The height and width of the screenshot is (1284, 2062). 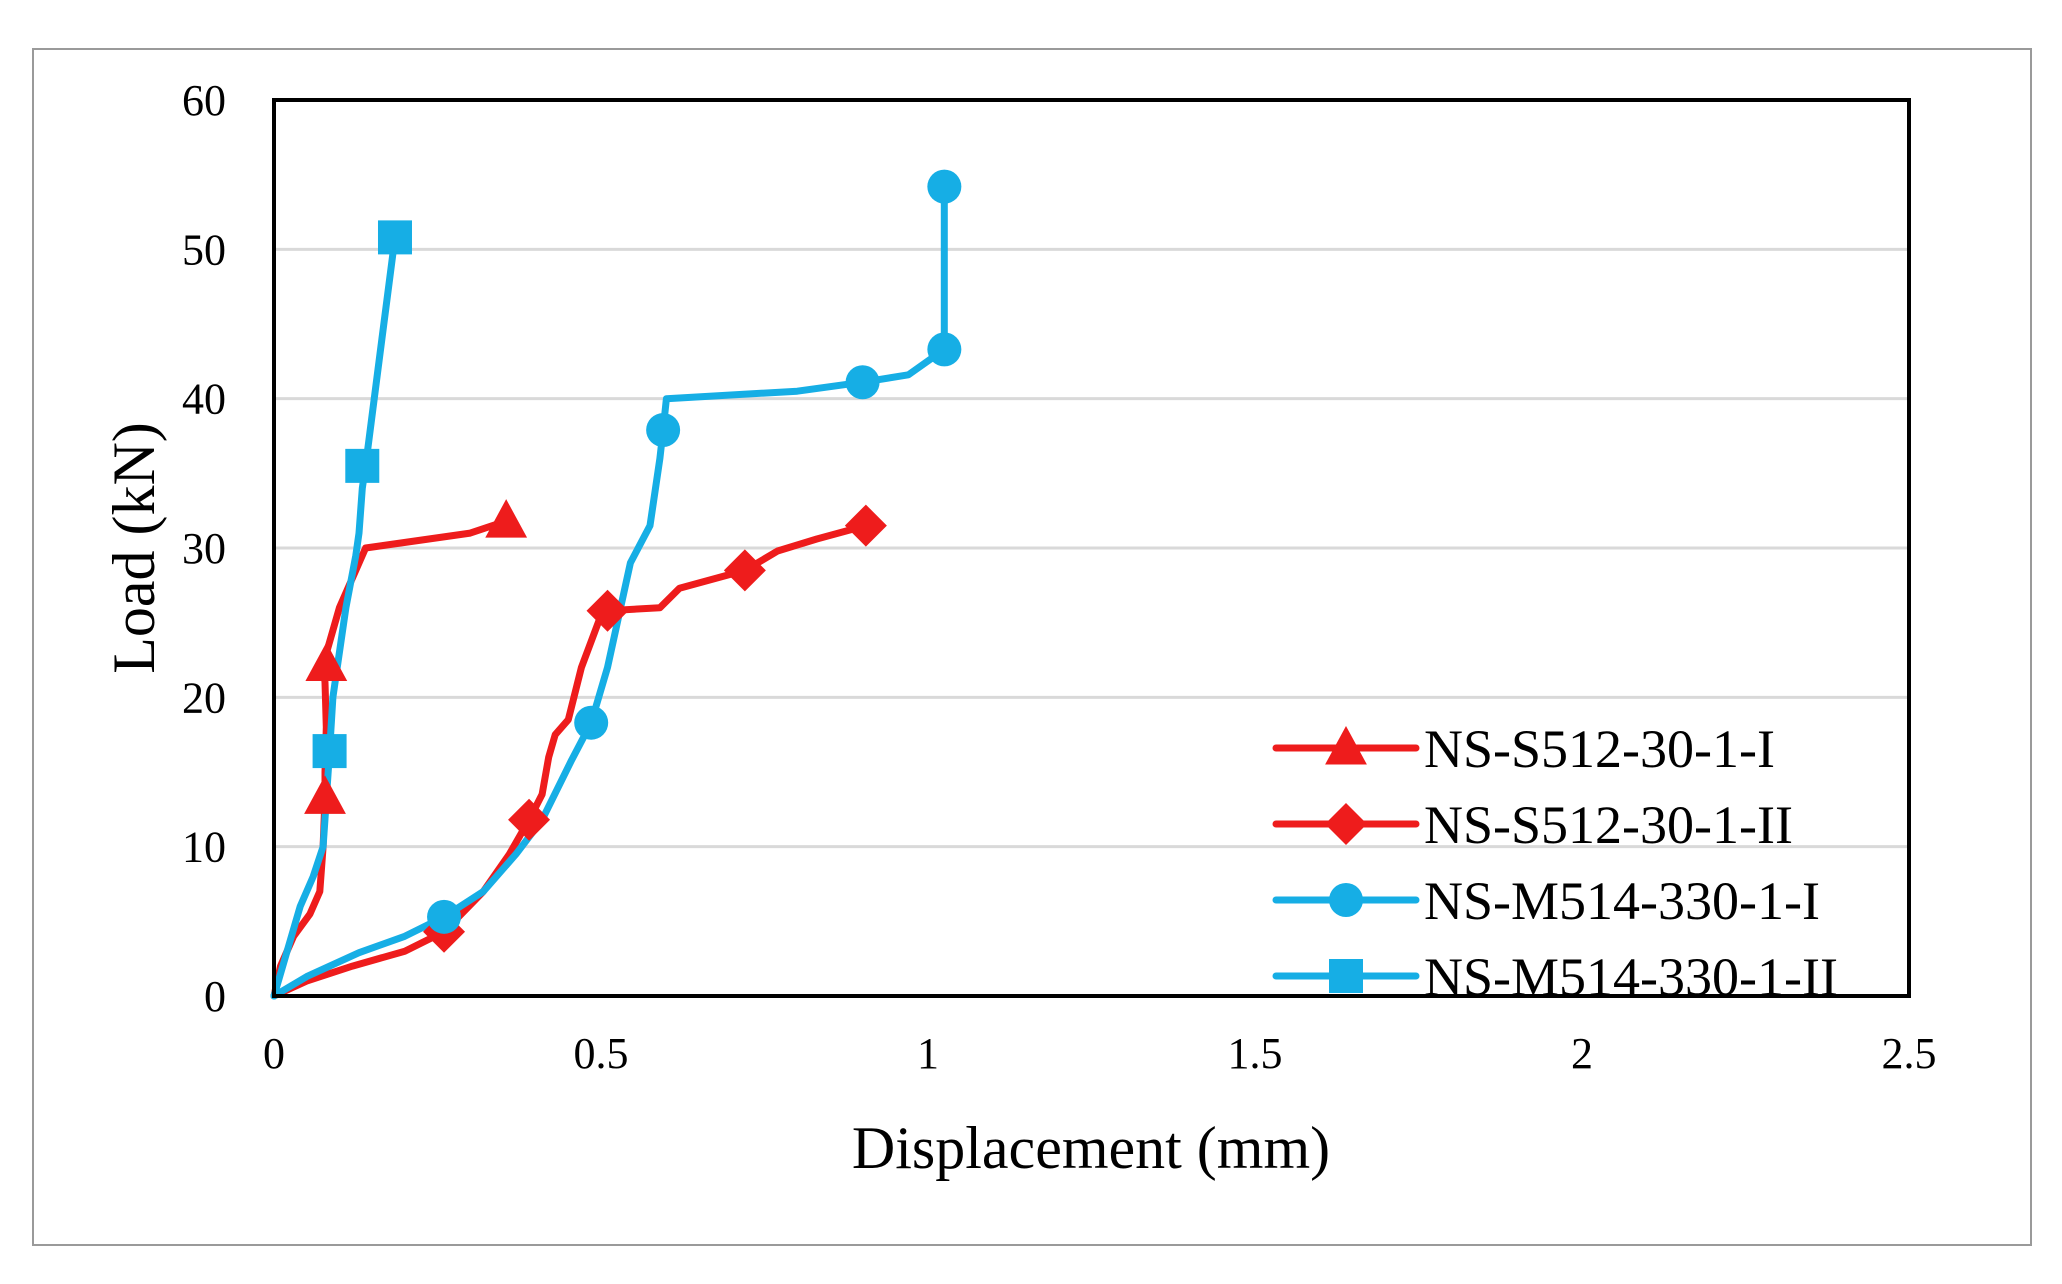 What do you see at coordinates (204, 548) in the screenshot?
I see `y-tick-label: 30` at bounding box center [204, 548].